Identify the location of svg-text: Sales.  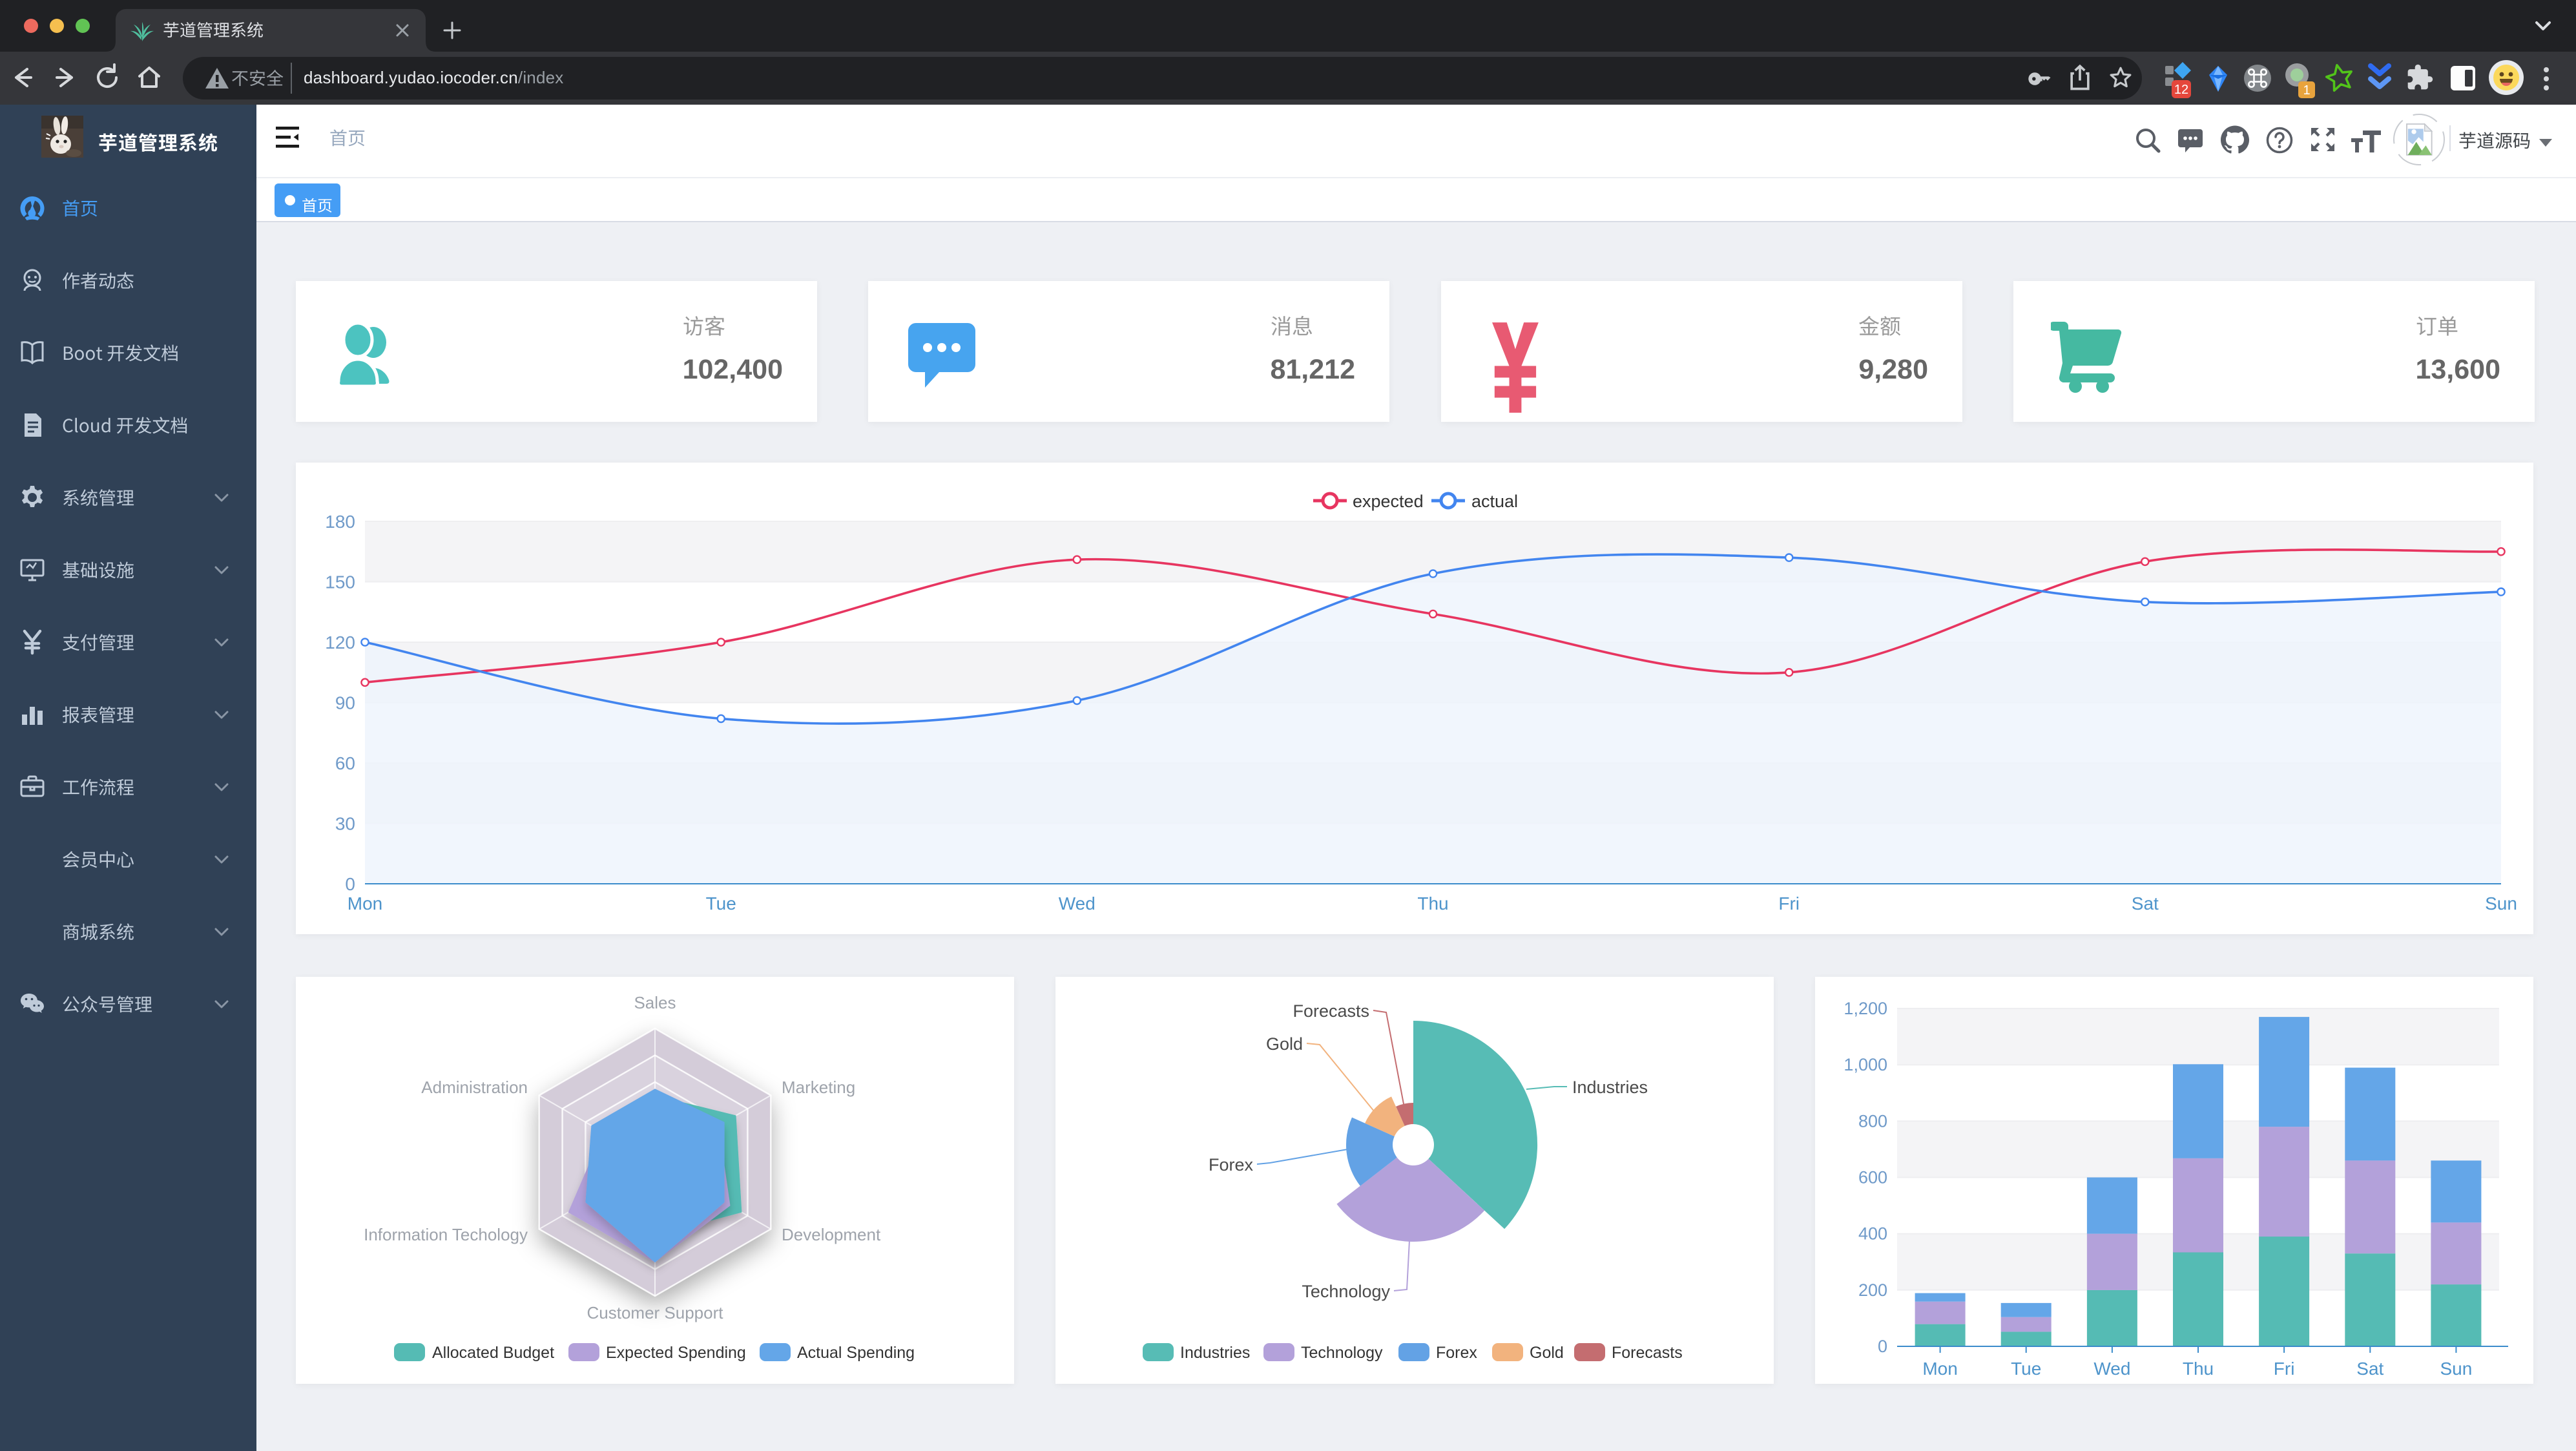
(655, 1002).